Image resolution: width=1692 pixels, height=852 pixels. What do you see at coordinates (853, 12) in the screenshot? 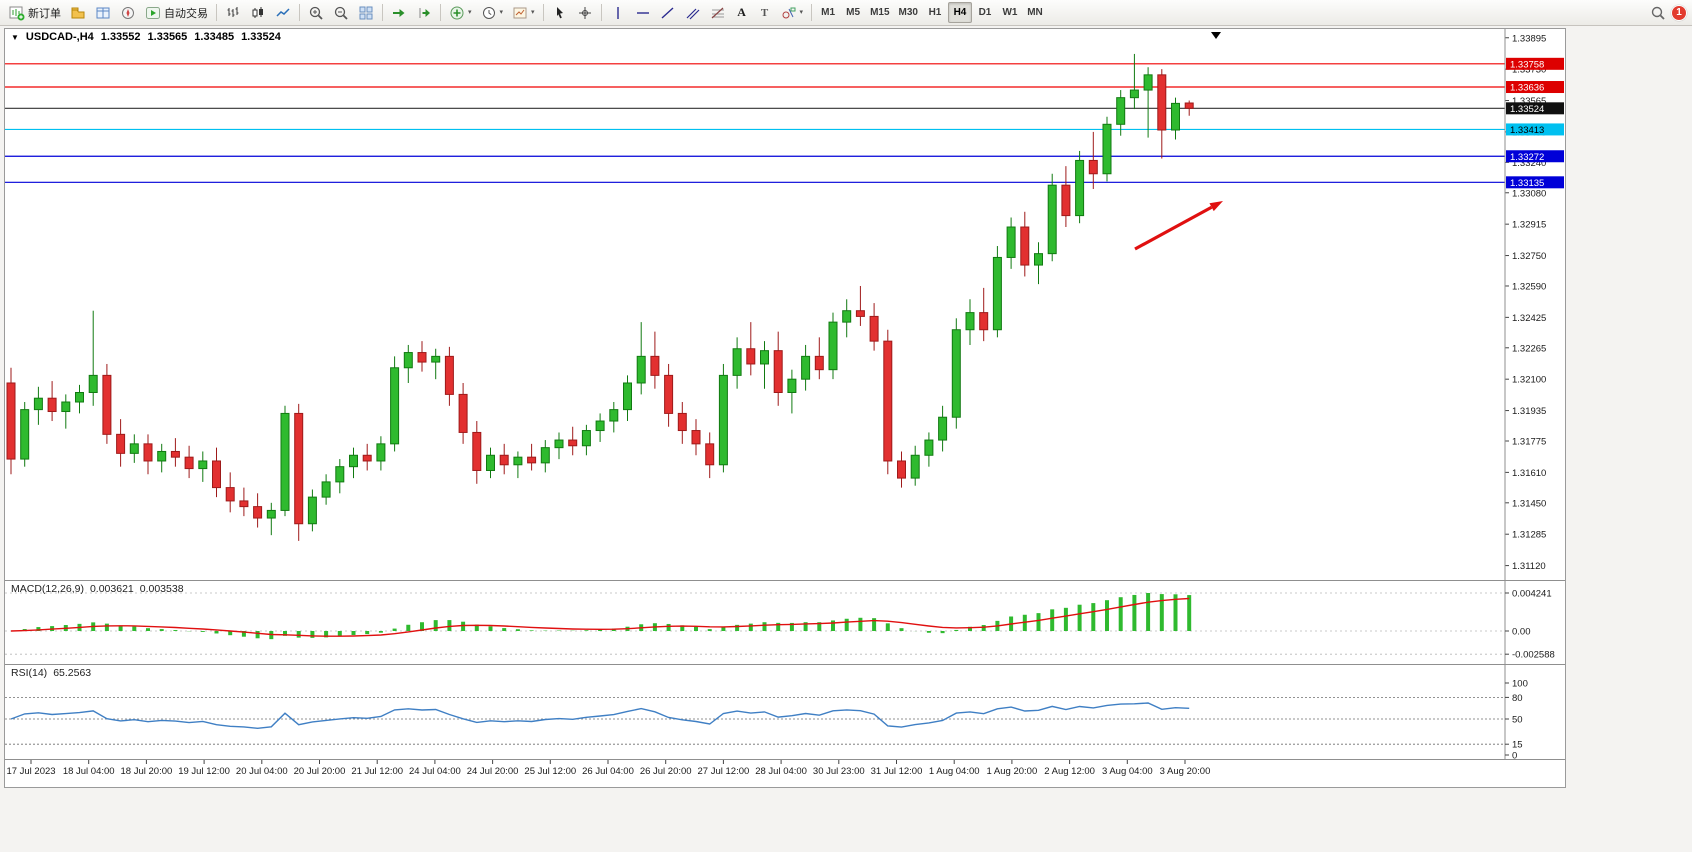
I see `timeframe-m5-button: M5` at bounding box center [853, 12].